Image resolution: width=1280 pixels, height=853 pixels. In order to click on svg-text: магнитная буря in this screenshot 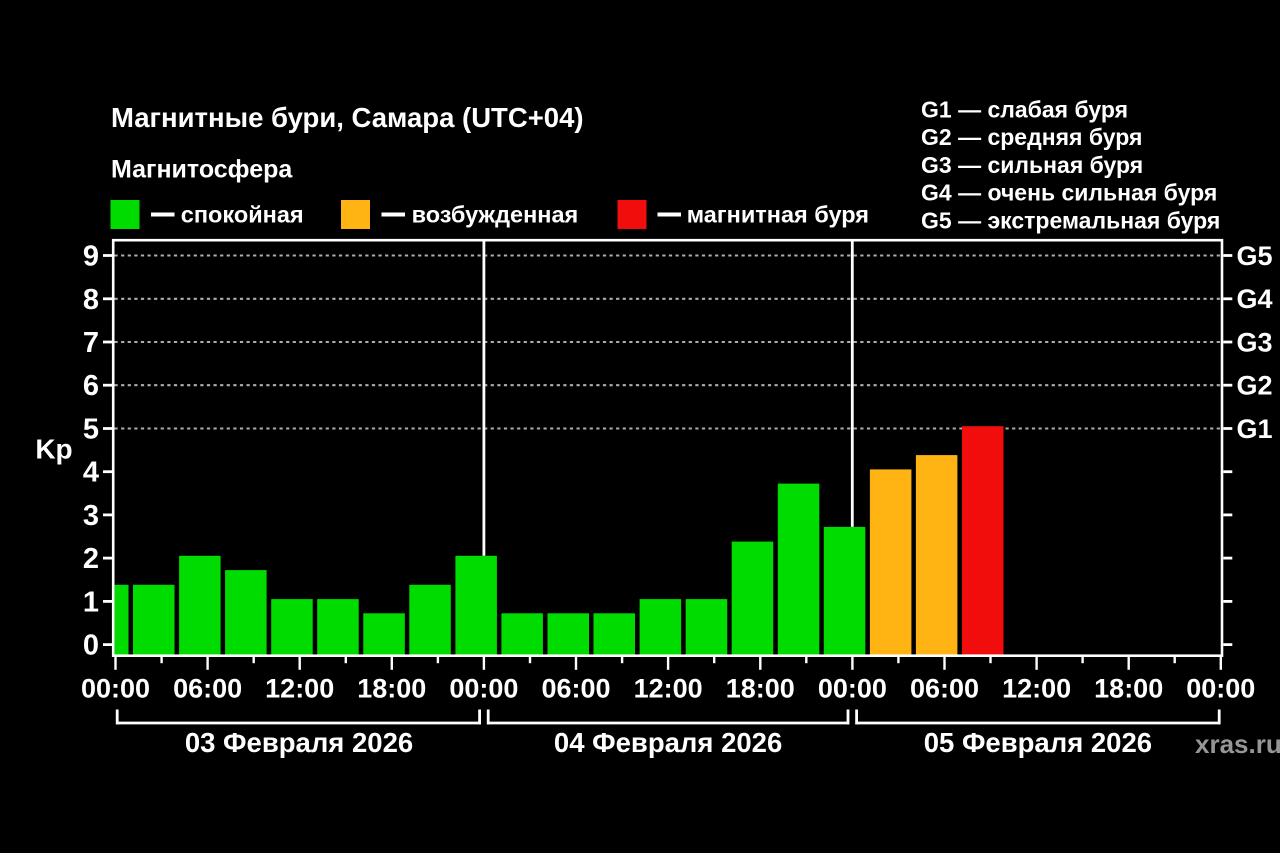, I will do `click(778, 214)`.